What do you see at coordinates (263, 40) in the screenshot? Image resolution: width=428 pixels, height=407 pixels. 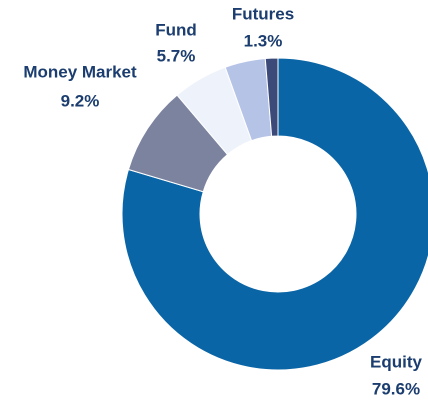 I see `value-label: 1.3%` at bounding box center [263, 40].